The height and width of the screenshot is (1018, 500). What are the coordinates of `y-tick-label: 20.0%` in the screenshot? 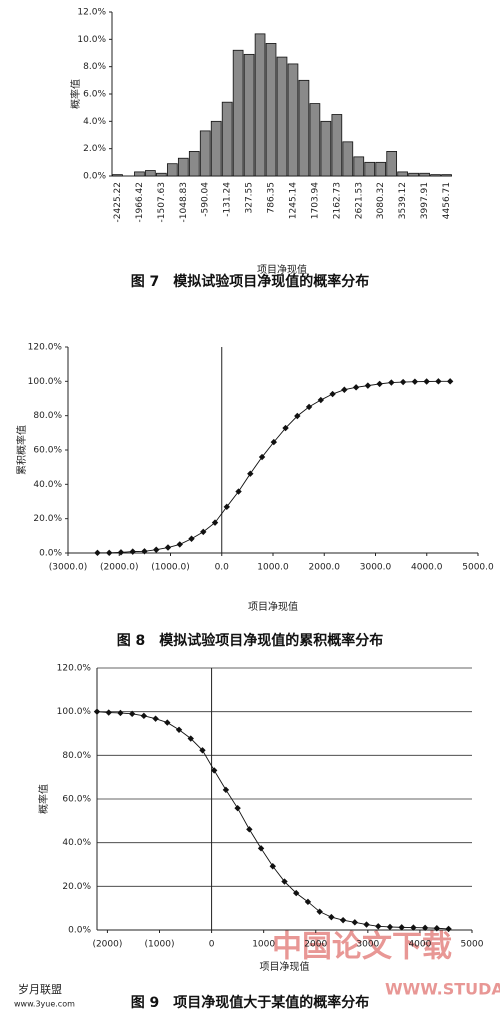 It's located at (47, 519).